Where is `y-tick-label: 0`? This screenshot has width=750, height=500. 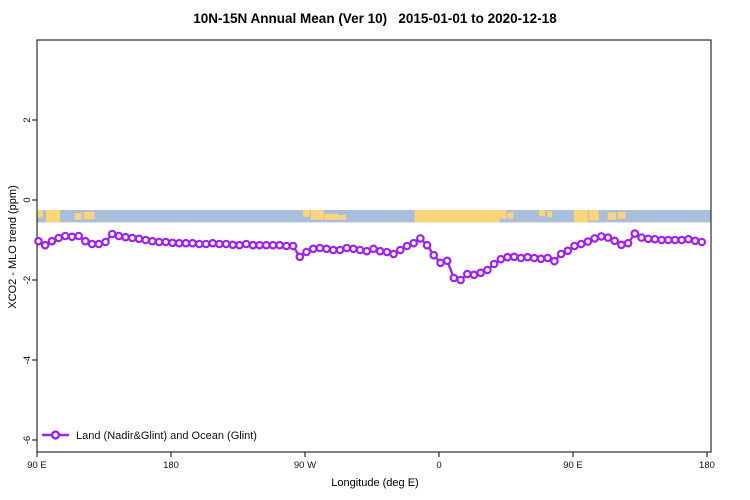
y-tick-label: 0 is located at coordinates (27, 199).